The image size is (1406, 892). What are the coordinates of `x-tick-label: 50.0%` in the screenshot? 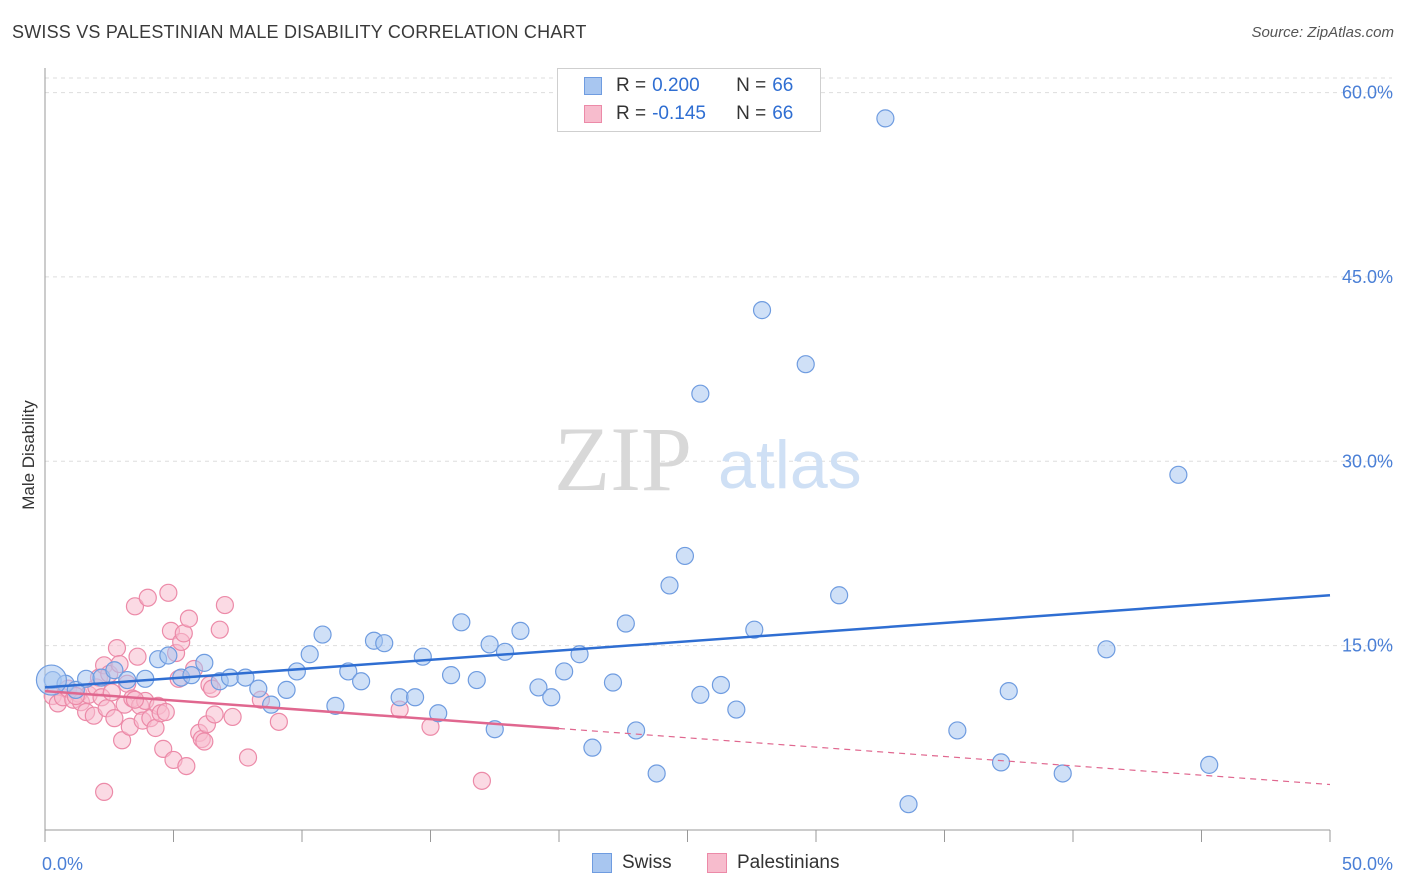 It's located at (1367, 864).